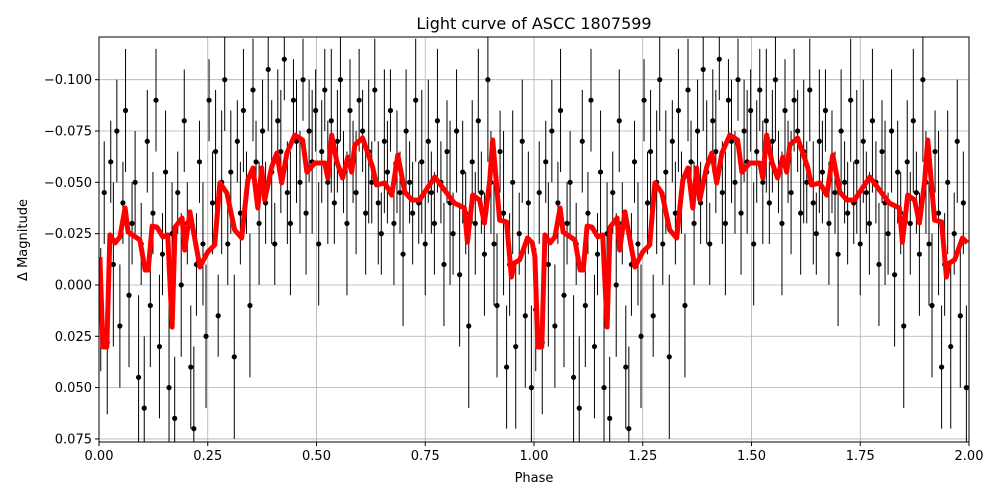 This screenshot has height=500, width=1000. Describe the element at coordinates (73, 439) in the screenshot. I see `y-tick-label: 0.075` at that location.